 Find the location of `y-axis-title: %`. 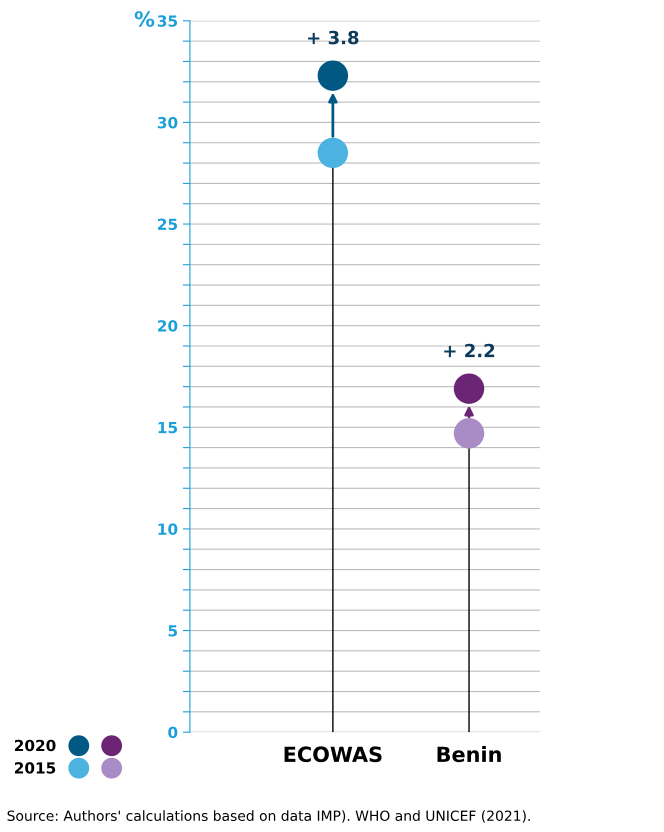

y-axis-title: % is located at coordinates (144, 19).